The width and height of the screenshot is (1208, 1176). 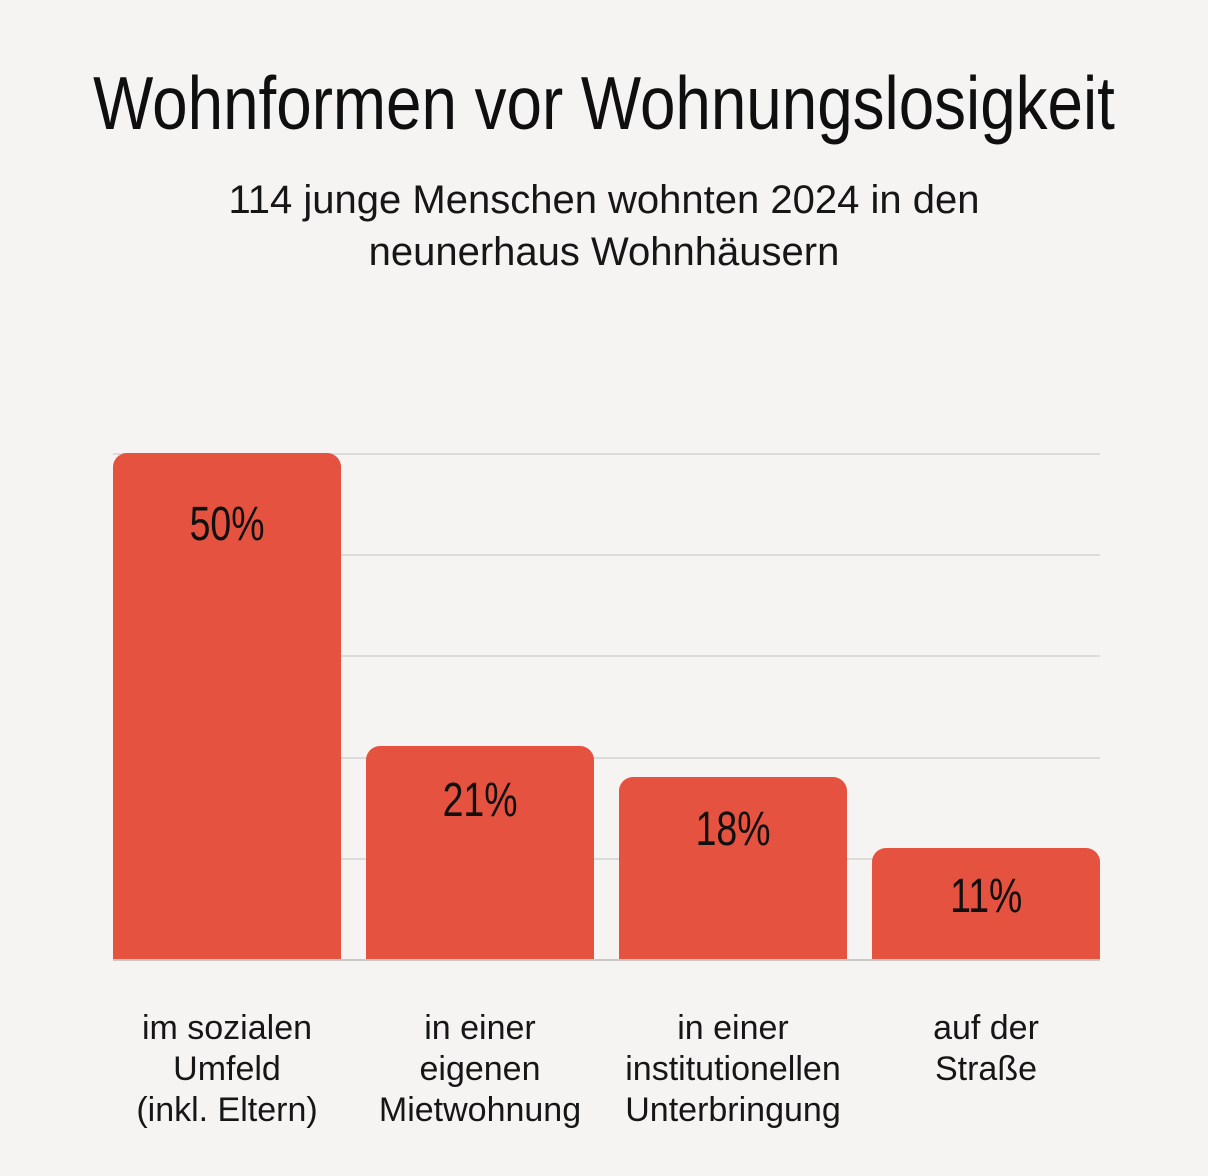 What do you see at coordinates (604, 200) in the screenshot?
I see `chart-subtitle-line-1: 114 junge Menschen wohnten 2024 in den` at bounding box center [604, 200].